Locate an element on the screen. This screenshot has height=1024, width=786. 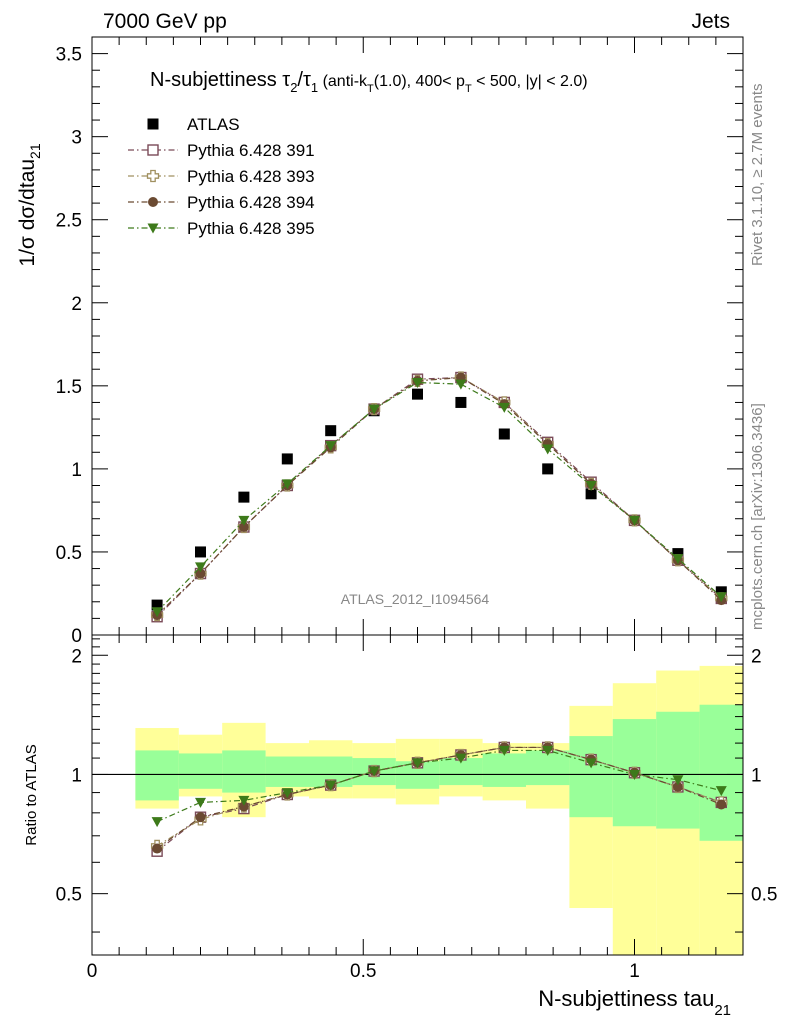
ratio-xlabel: N-subjettiness tau21 is located at coordinates (634, 1002).